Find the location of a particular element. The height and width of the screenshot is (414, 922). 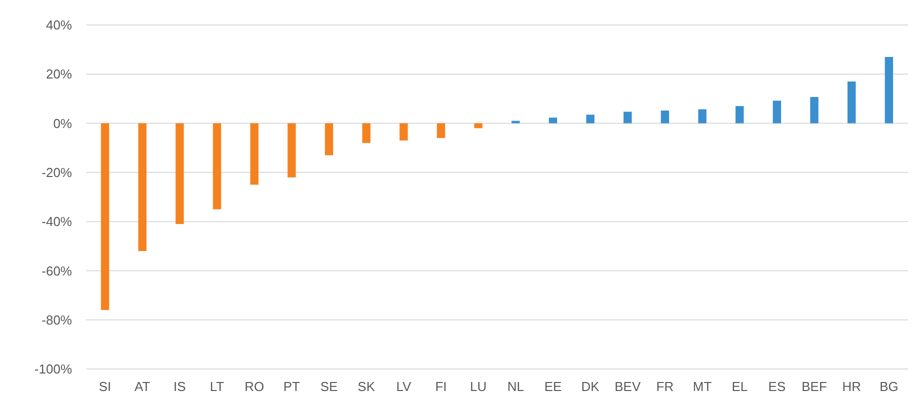

x-tick-label: IS is located at coordinates (180, 386).